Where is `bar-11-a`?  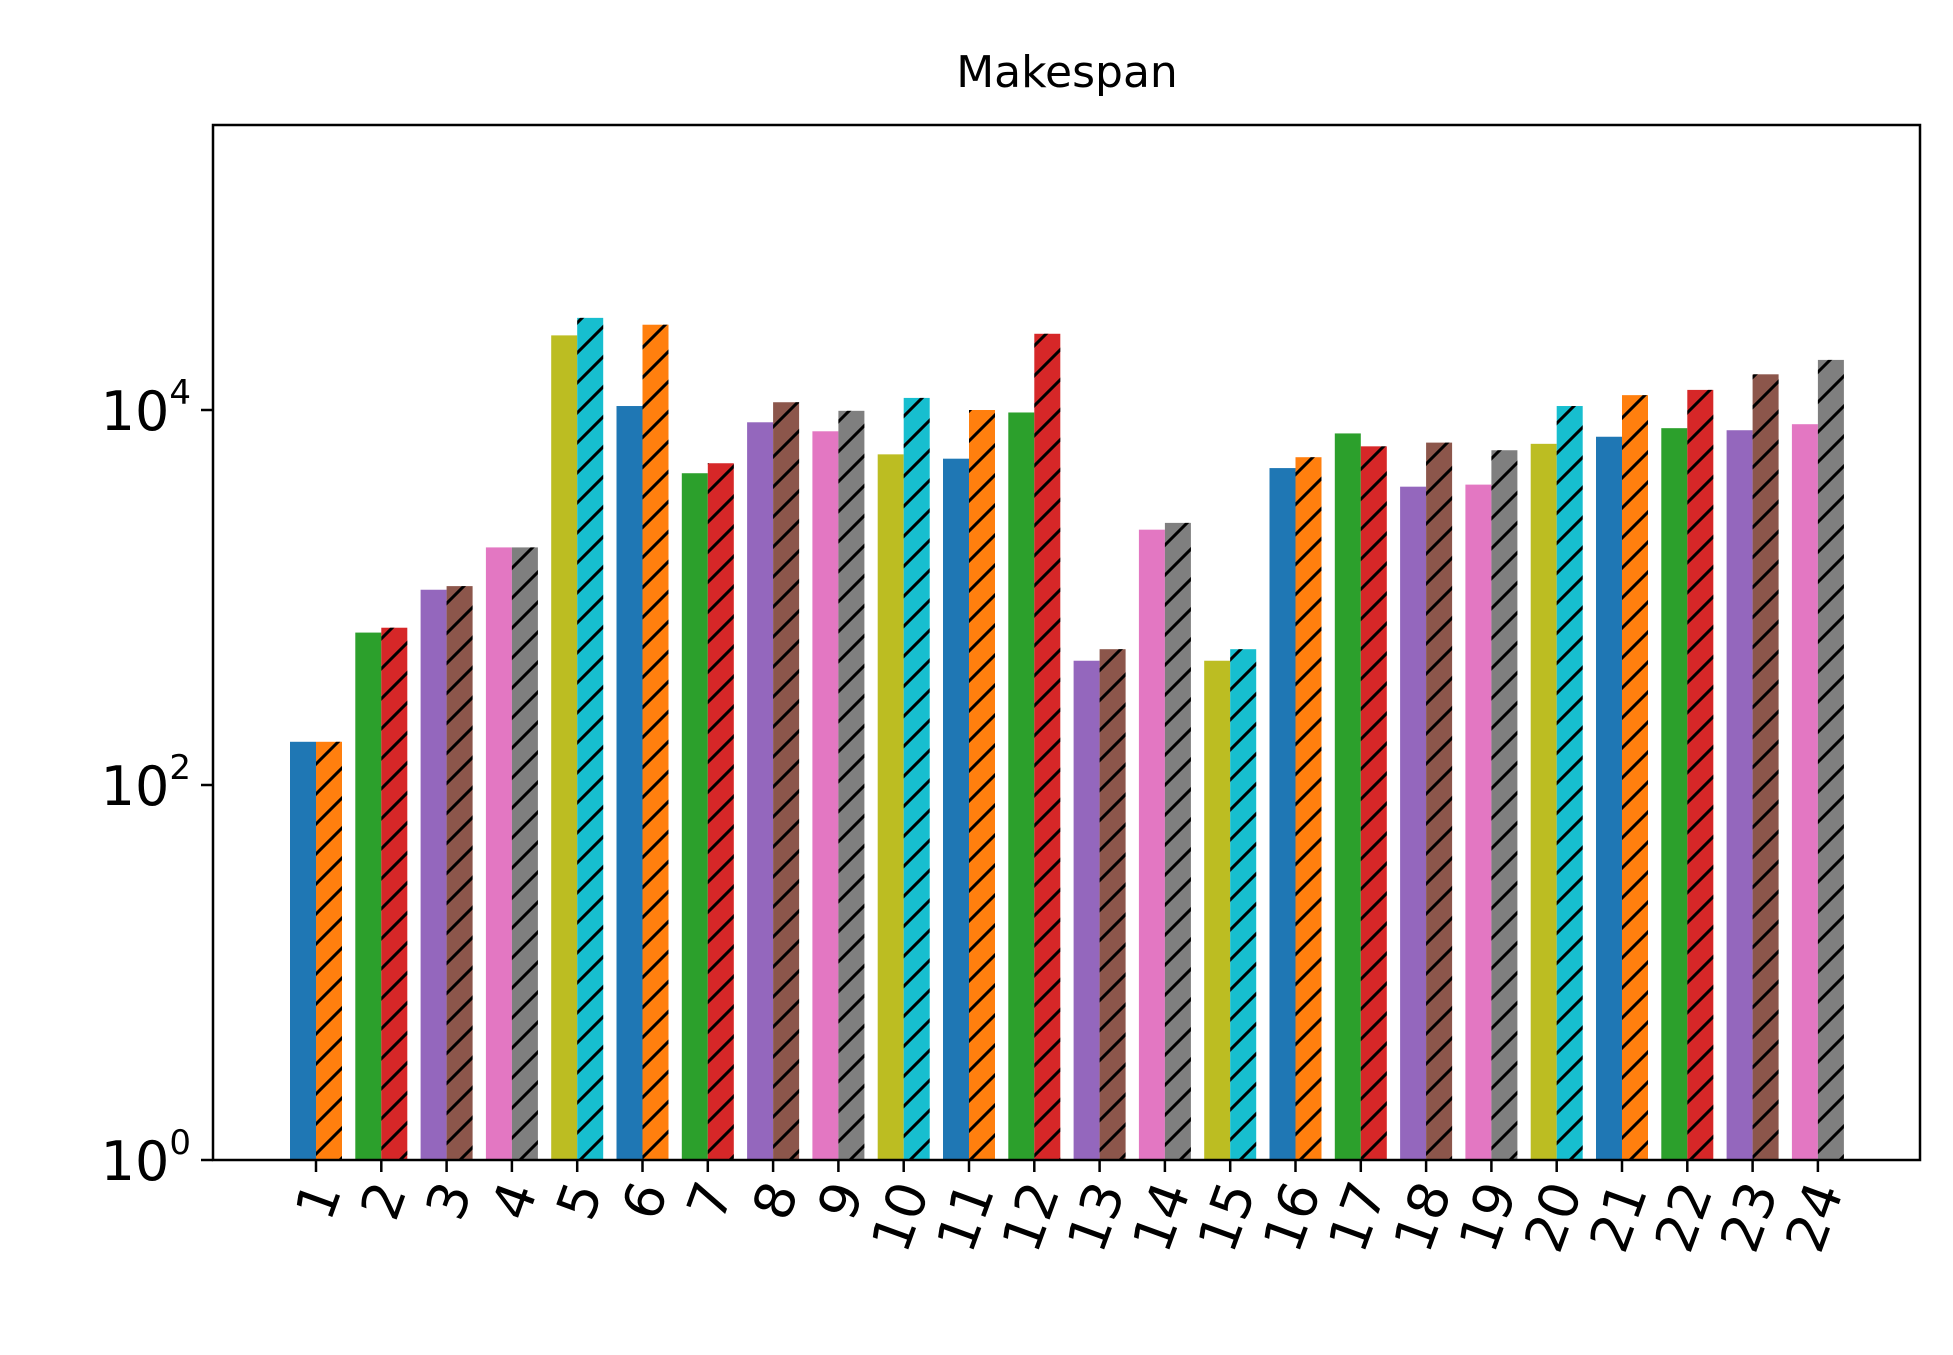
bar-11-a is located at coordinates (956, 809).